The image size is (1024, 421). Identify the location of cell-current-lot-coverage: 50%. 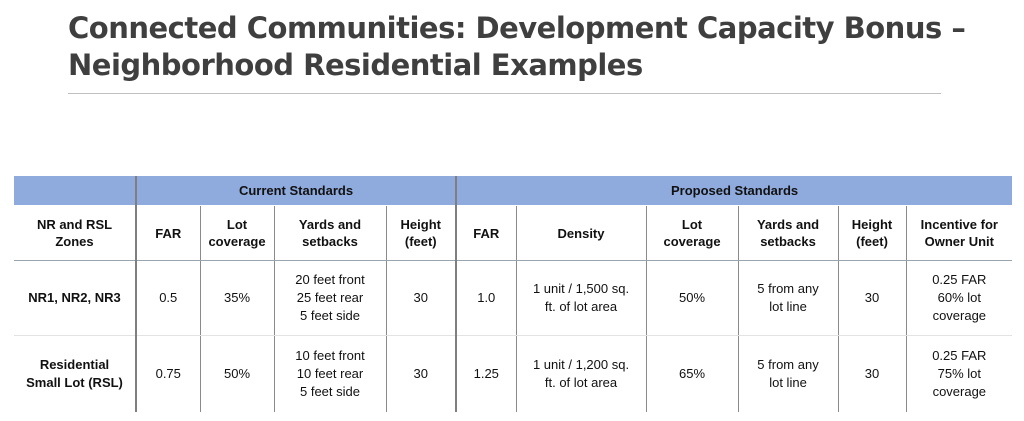
(237, 373).